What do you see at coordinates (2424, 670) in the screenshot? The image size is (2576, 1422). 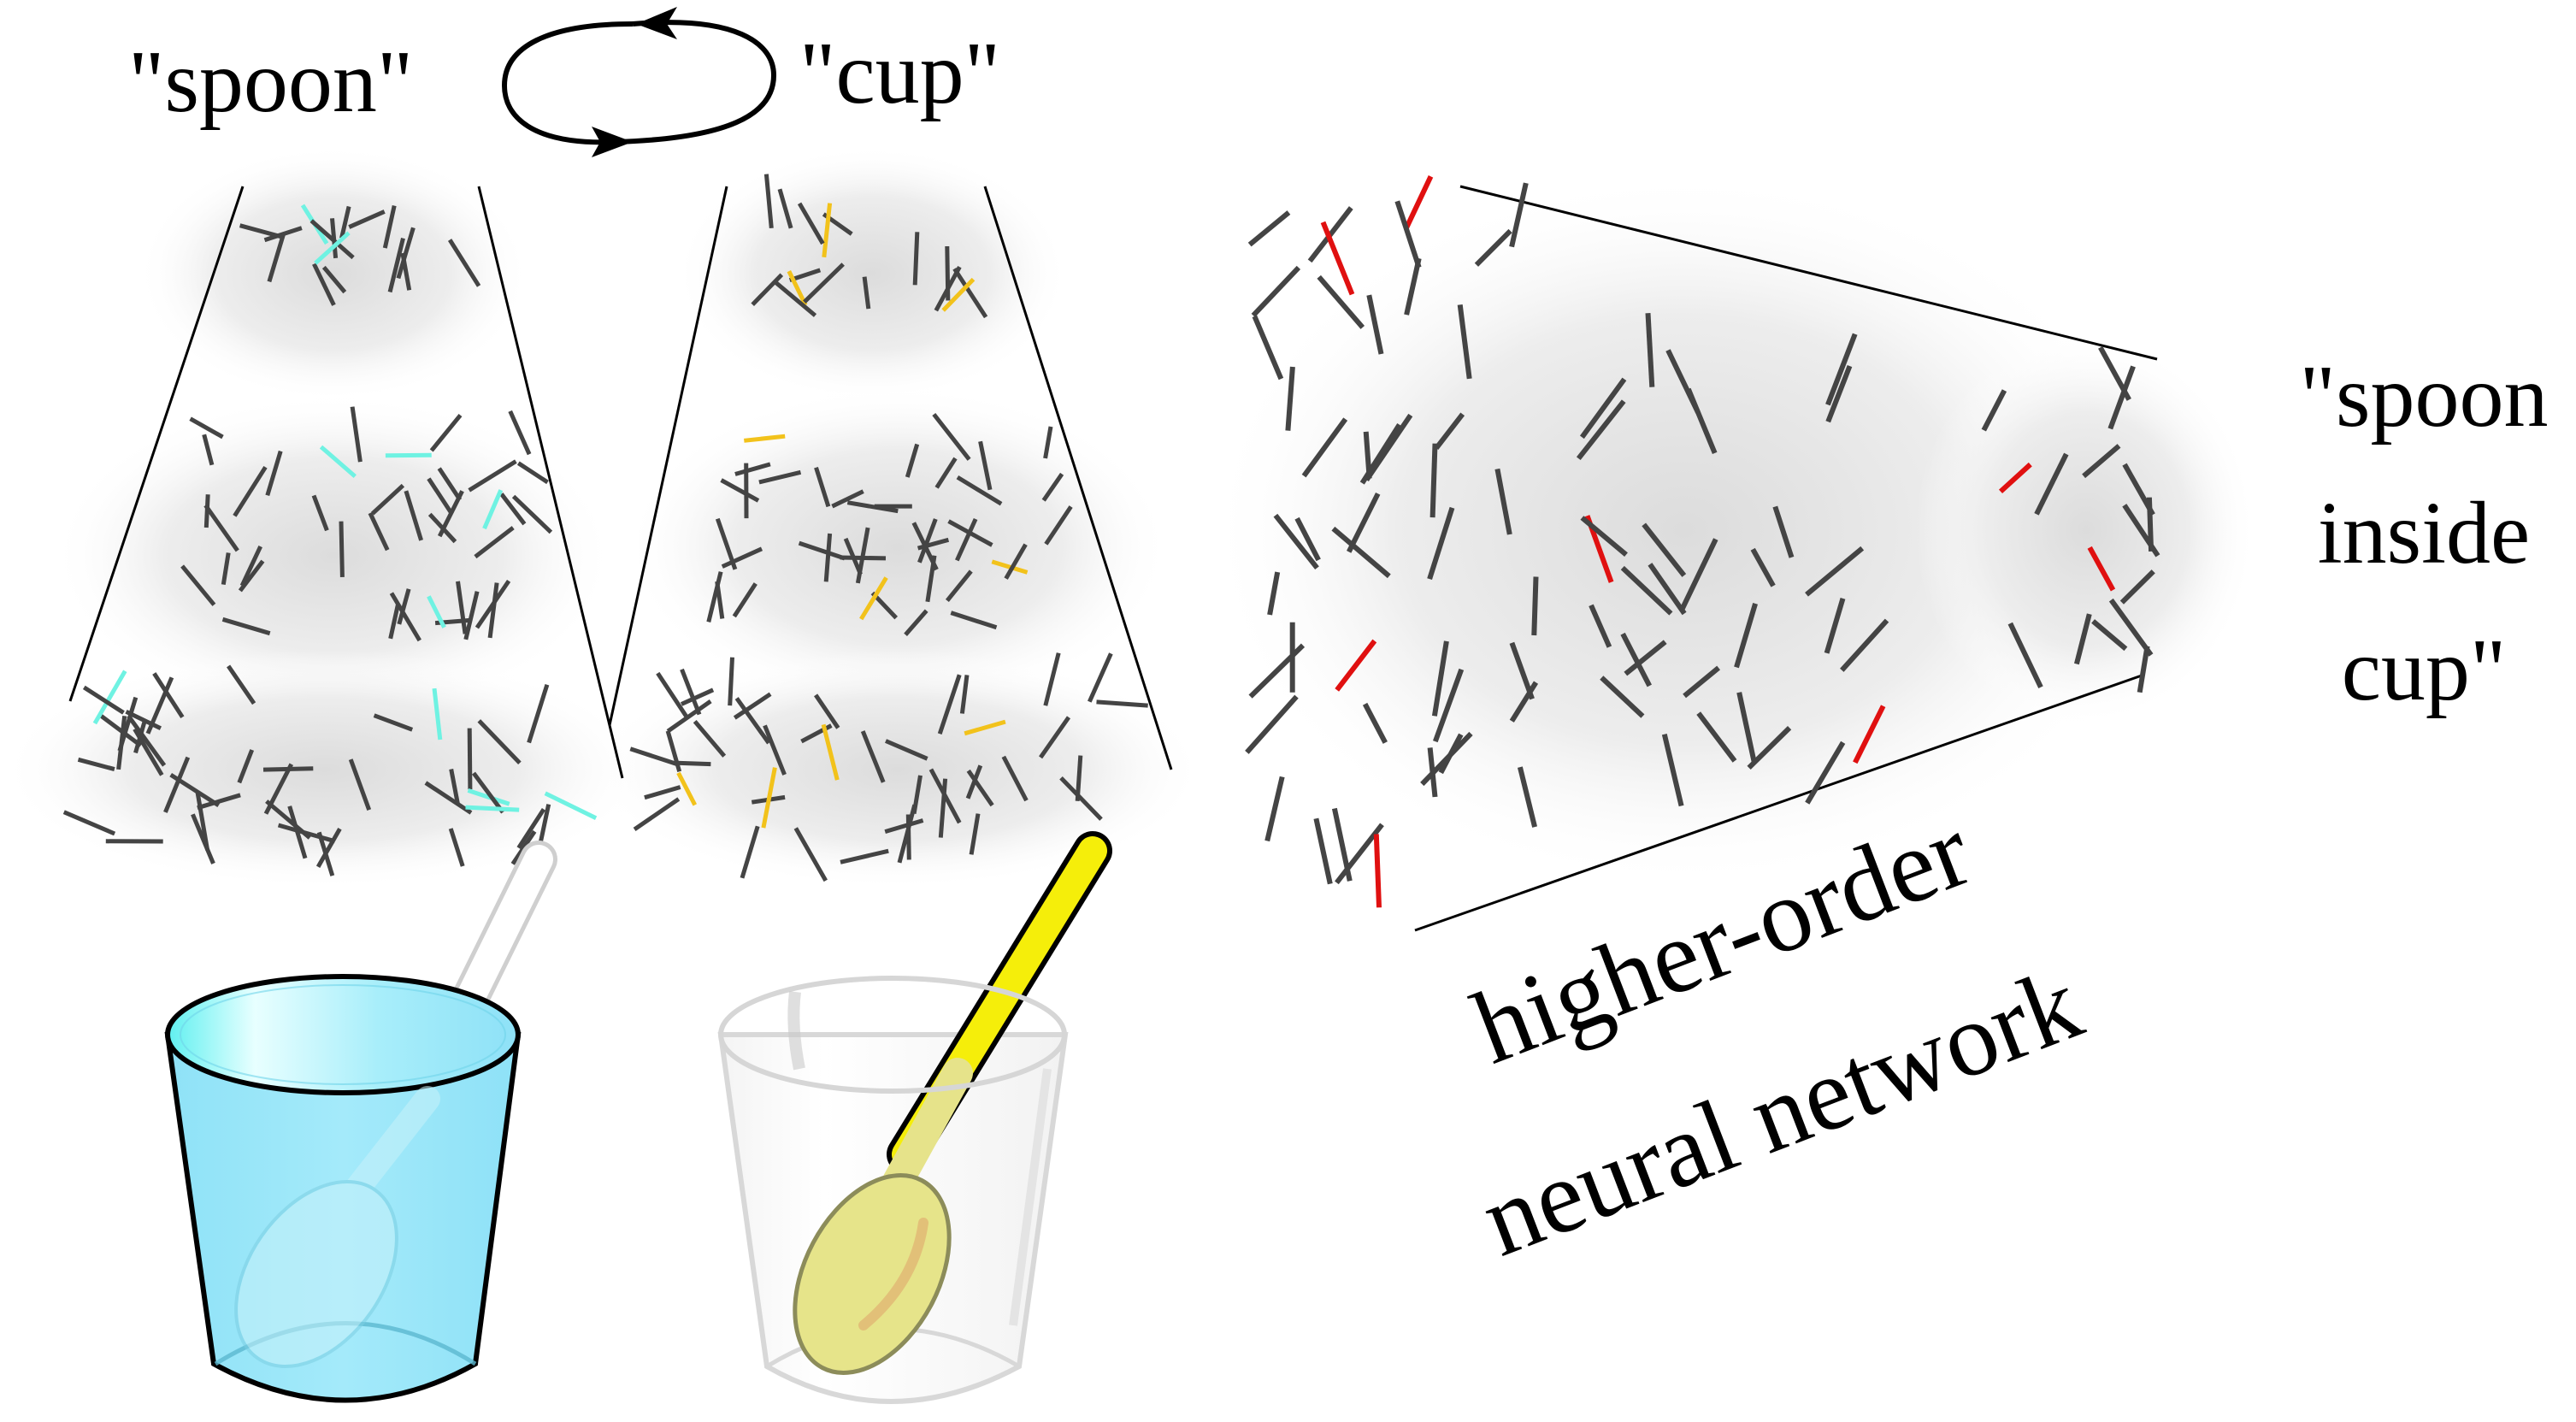 I see `result-label-line3: cup"` at bounding box center [2424, 670].